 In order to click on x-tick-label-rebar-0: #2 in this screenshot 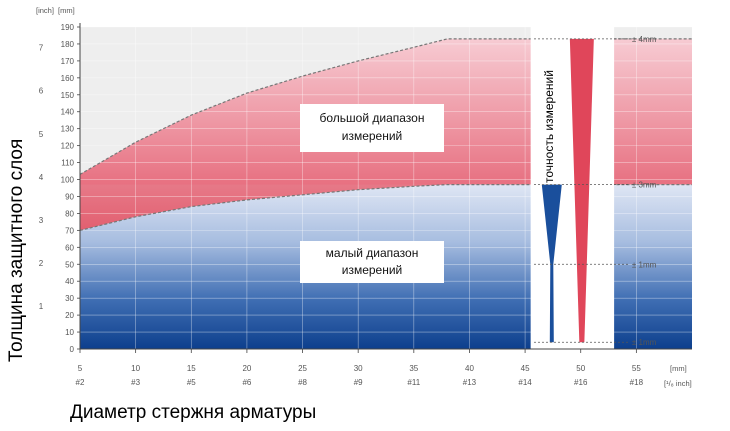, I will do `click(80, 382)`.